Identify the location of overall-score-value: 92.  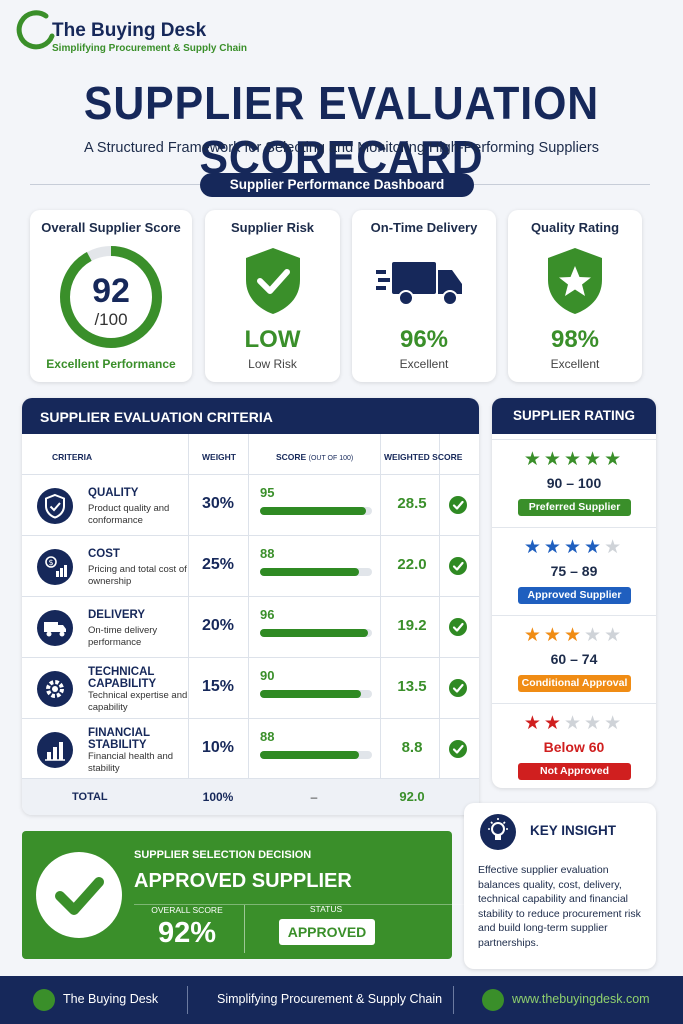
(111, 291).